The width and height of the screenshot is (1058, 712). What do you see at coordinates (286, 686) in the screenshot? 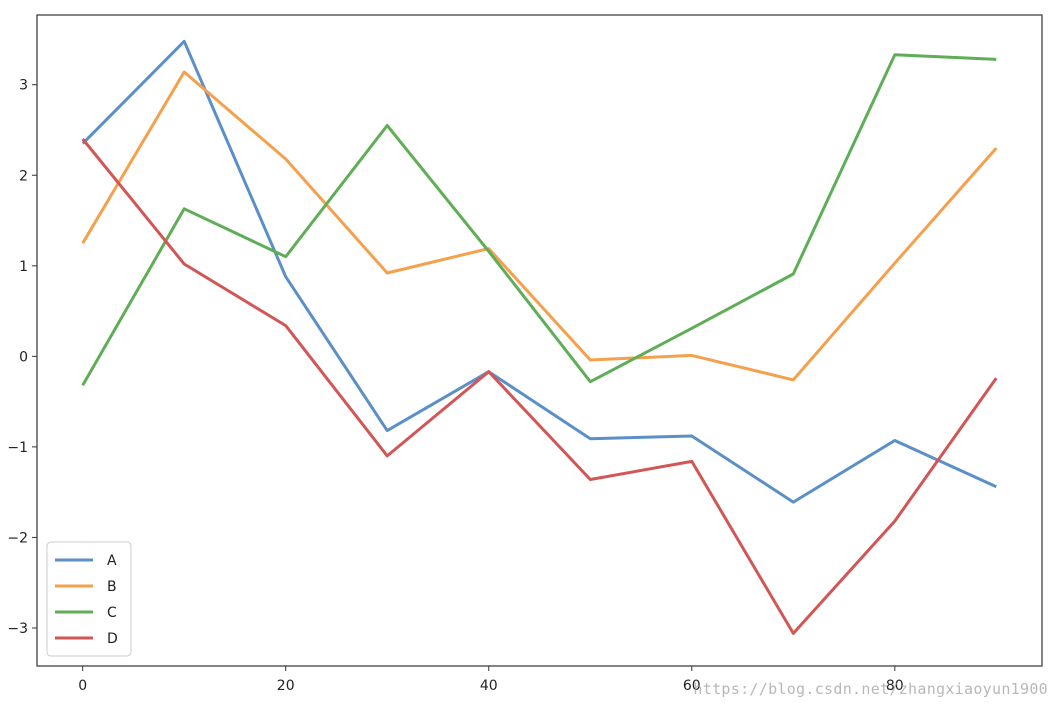
I see `x-tick-label: 20` at bounding box center [286, 686].